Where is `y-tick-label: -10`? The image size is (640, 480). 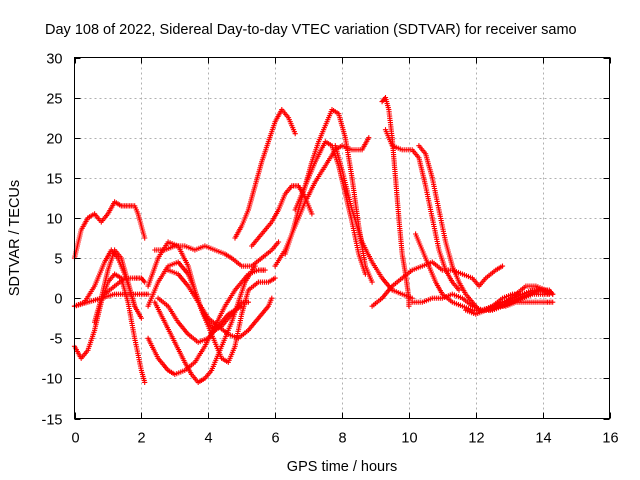 y-tick-label: -10 is located at coordinates (52, 380).